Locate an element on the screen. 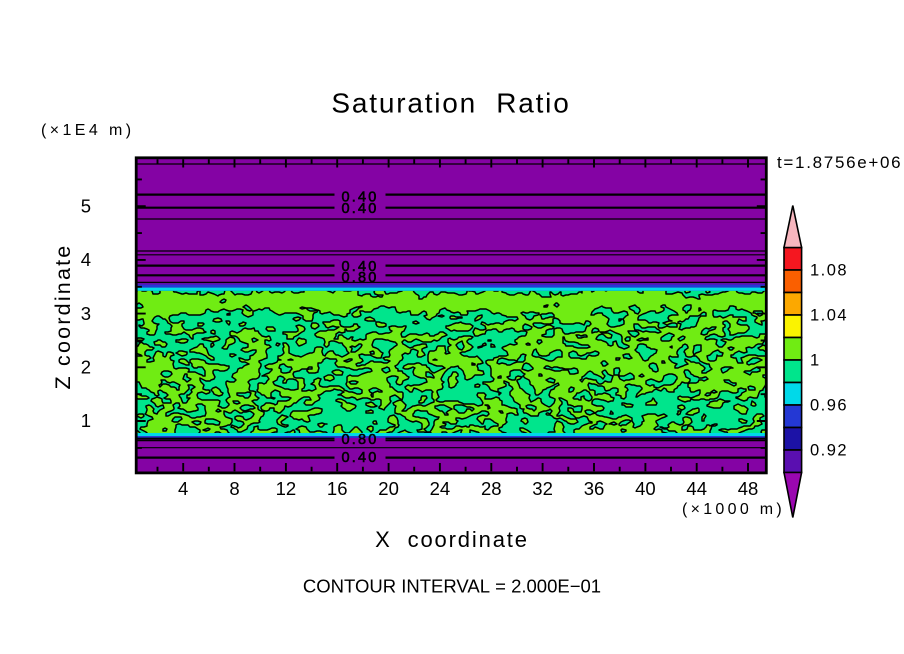  svg-text: Z coordinate is located at coordinates (63, 317).